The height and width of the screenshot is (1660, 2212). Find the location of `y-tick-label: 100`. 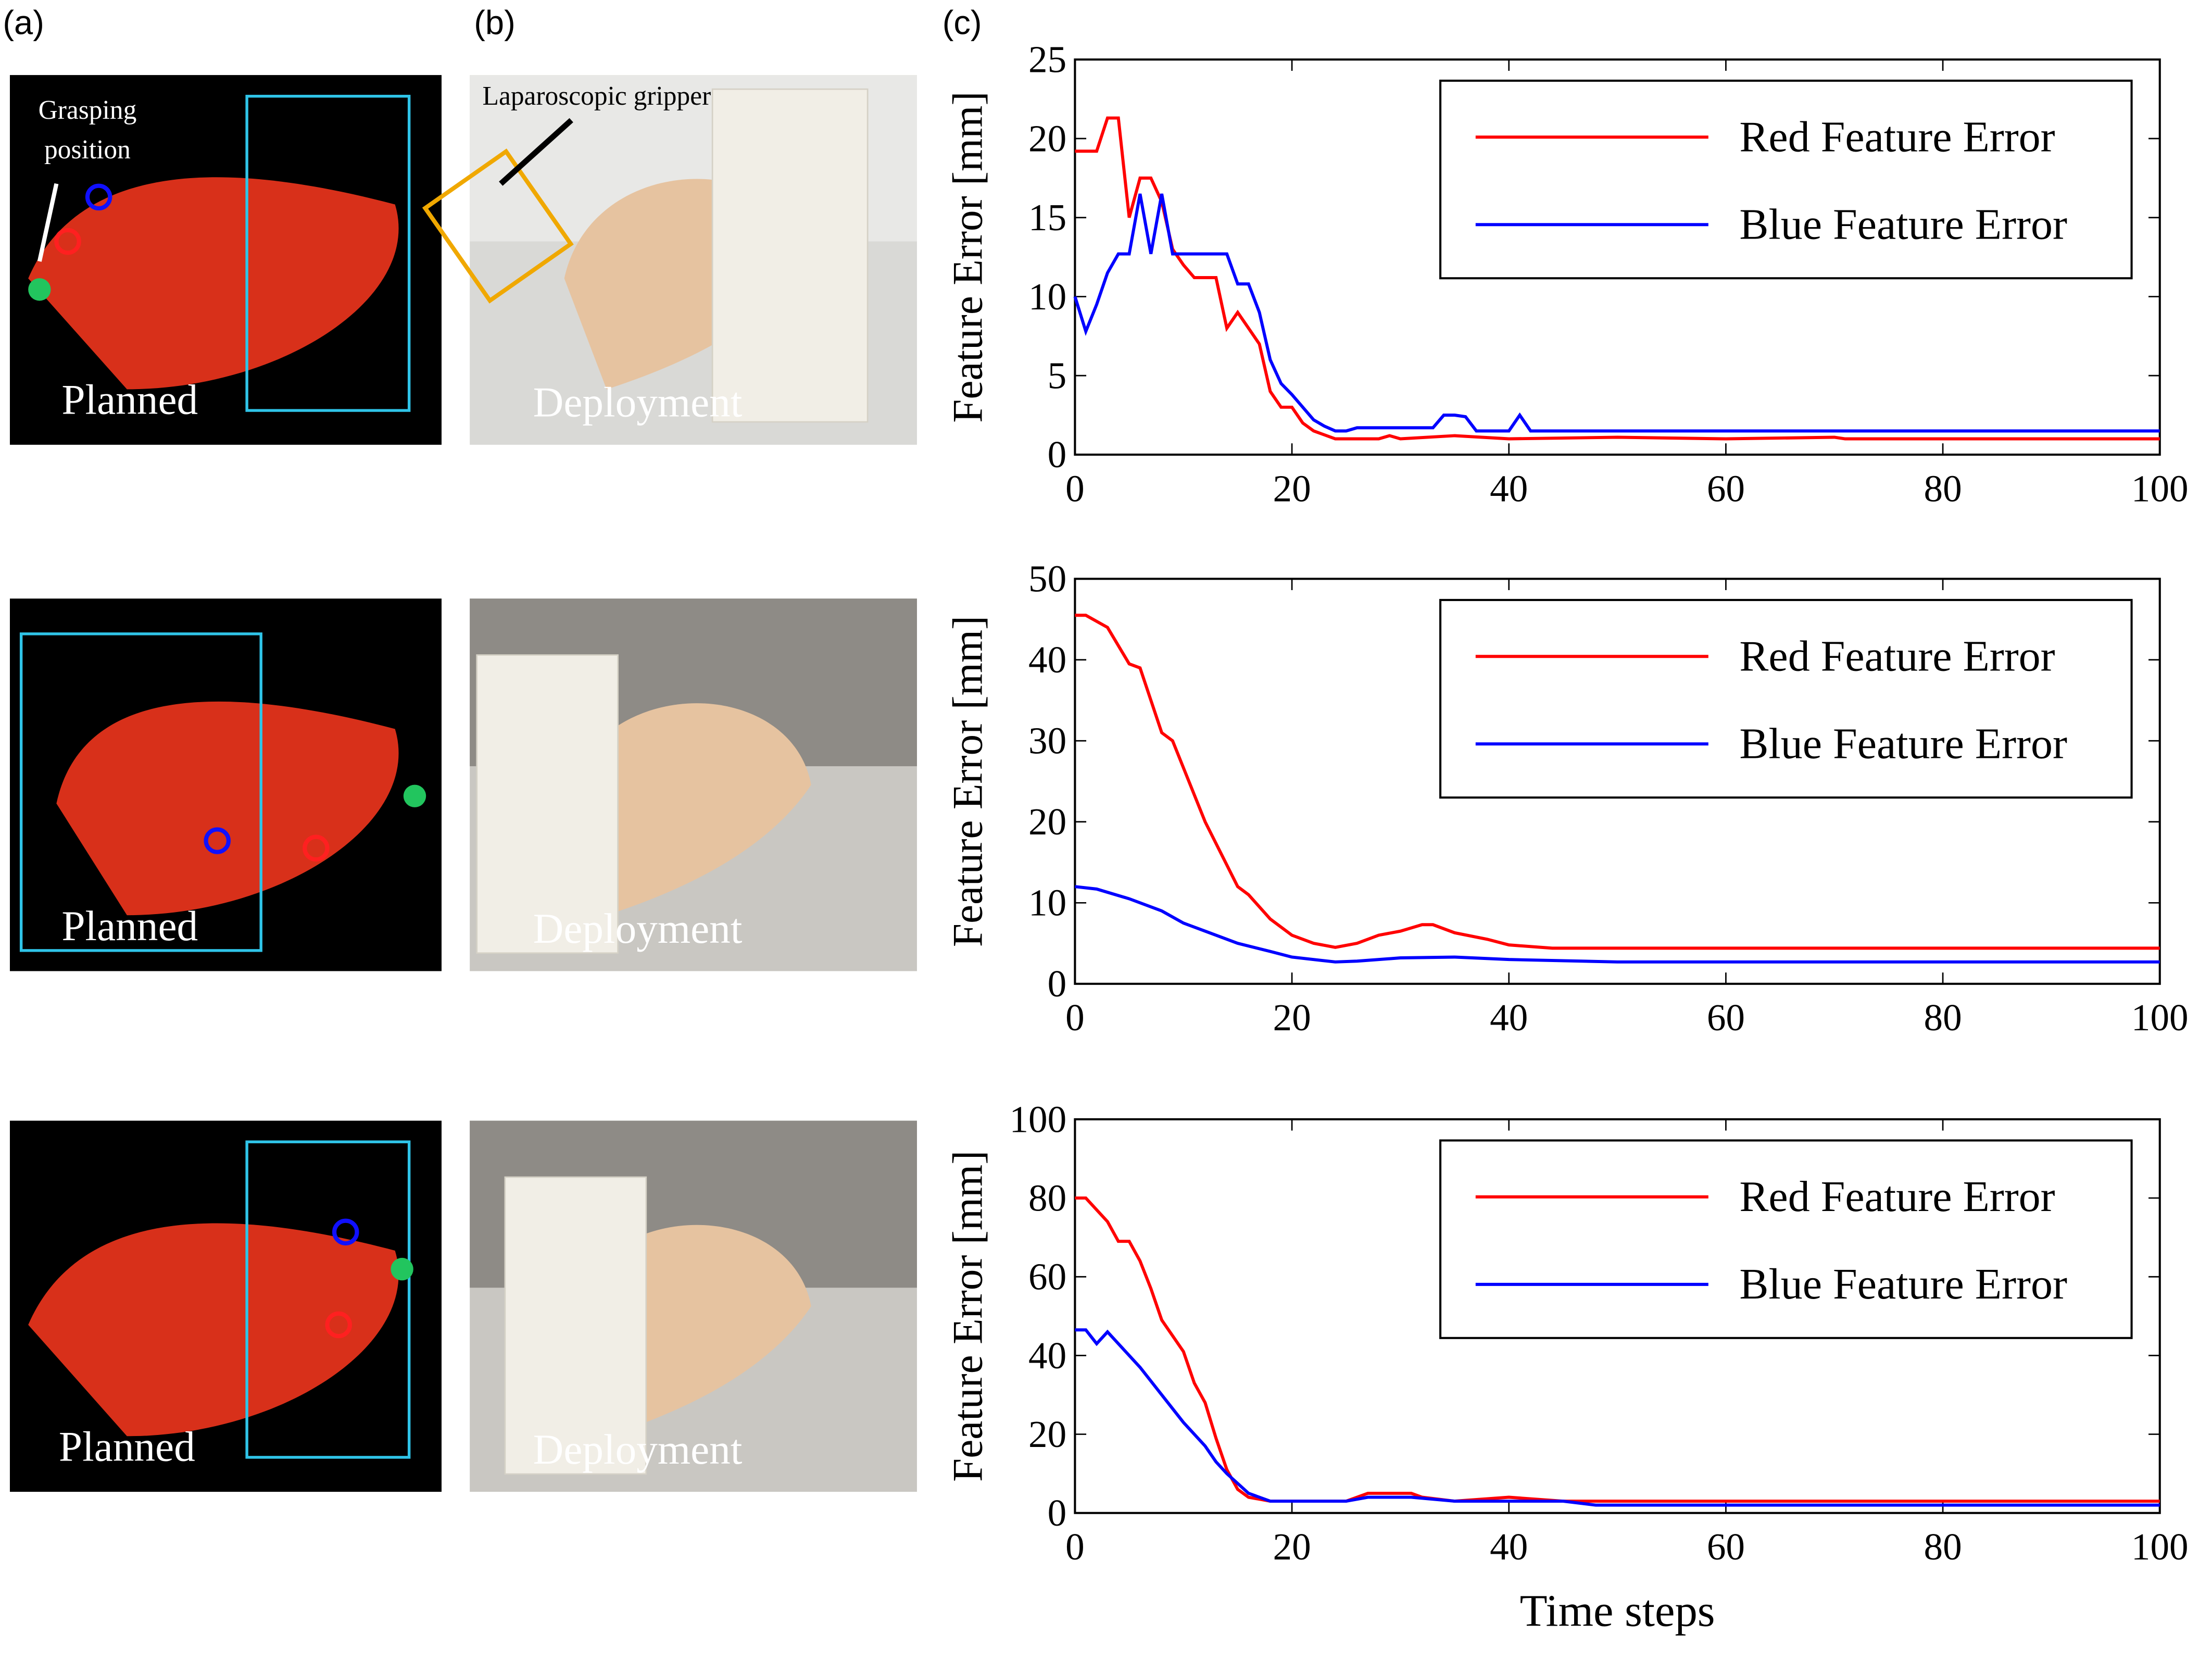

y-tick-label: 100 is located at coordinates (1037, 1119).